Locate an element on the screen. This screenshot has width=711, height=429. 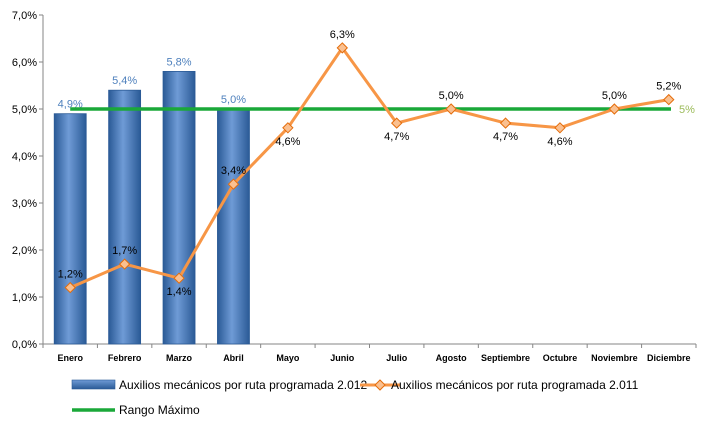
y-axis: 0,0% 1,0% 2,0% 3,0% 4,0% 5,0% 6,0% 7,0% is located at coordinates (28, 180).